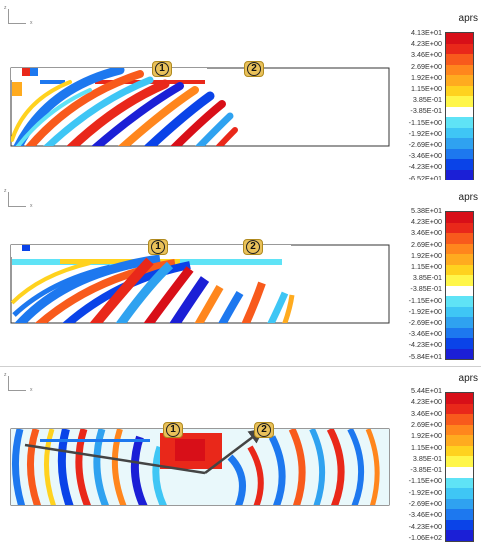  What do you see at coordinates (426, 390) in the screenshot?
I see `legend-tick-label: 5.44E+01` at bounding box center [426, 390].